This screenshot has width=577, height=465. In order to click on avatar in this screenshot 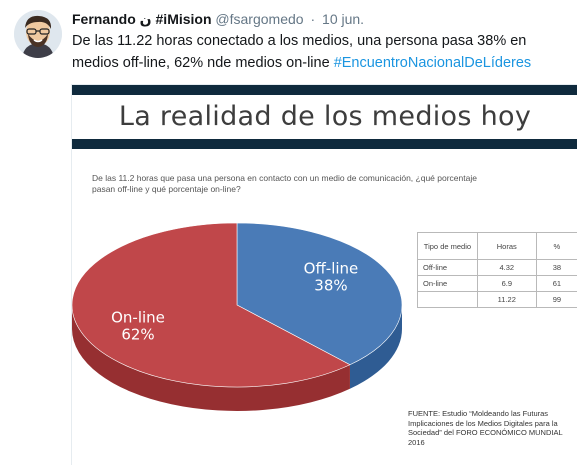, I will do `click(38, 34)`.